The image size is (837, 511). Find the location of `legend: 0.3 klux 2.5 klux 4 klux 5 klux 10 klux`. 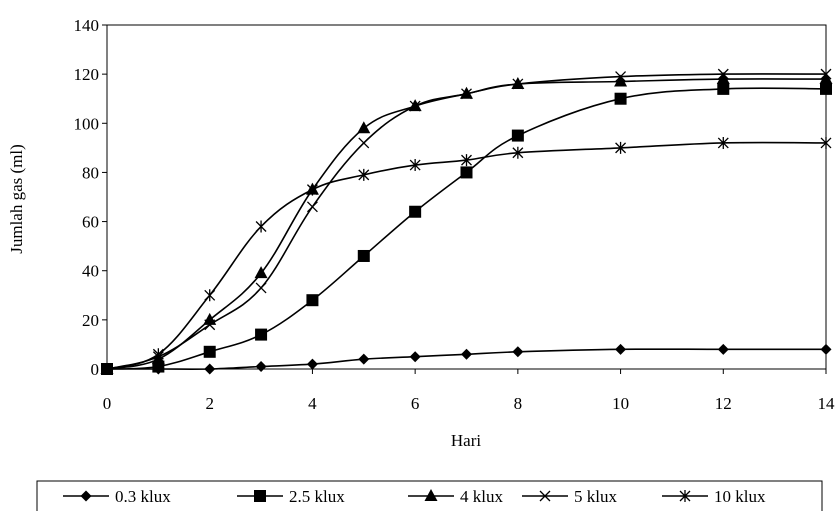

legend: 0.3 klux 2.5 klux 4 klux 5 klux 10 klux is located at coordinates (429, 495).